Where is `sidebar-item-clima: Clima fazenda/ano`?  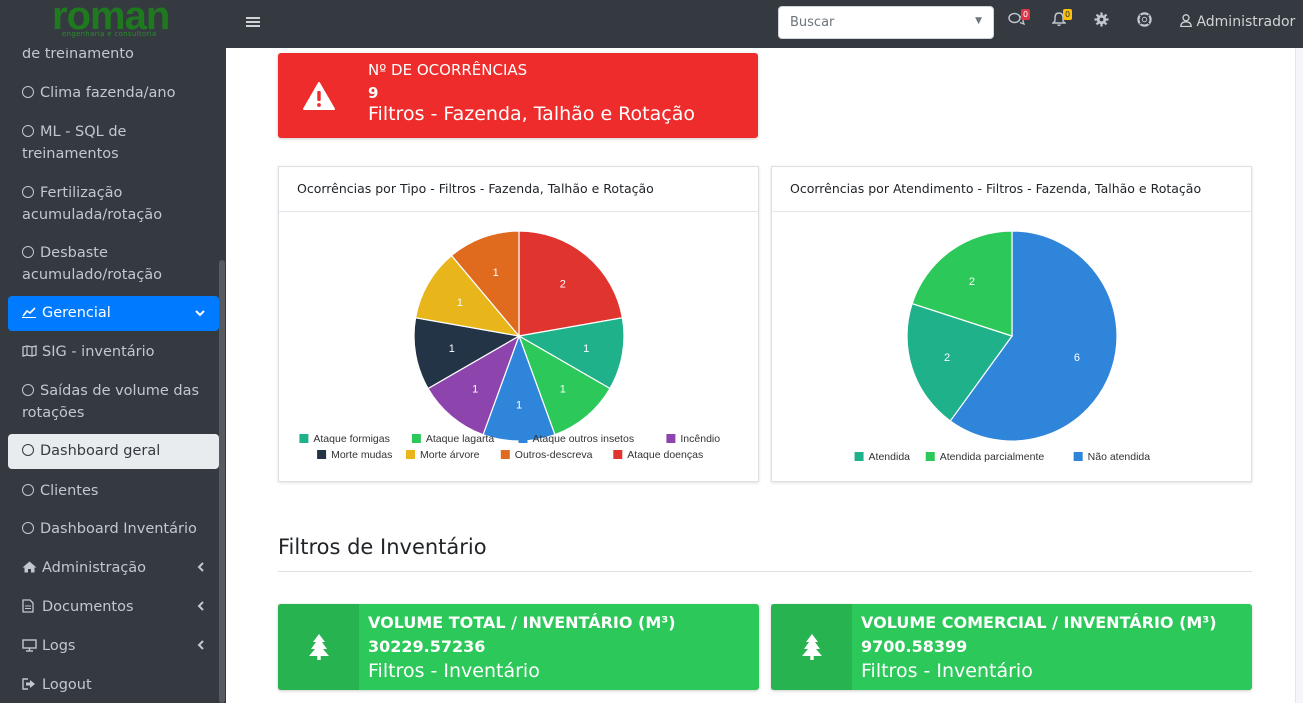
sidebar-item-clima: Clima fazenda/ano is located at coordinates (113, 93).